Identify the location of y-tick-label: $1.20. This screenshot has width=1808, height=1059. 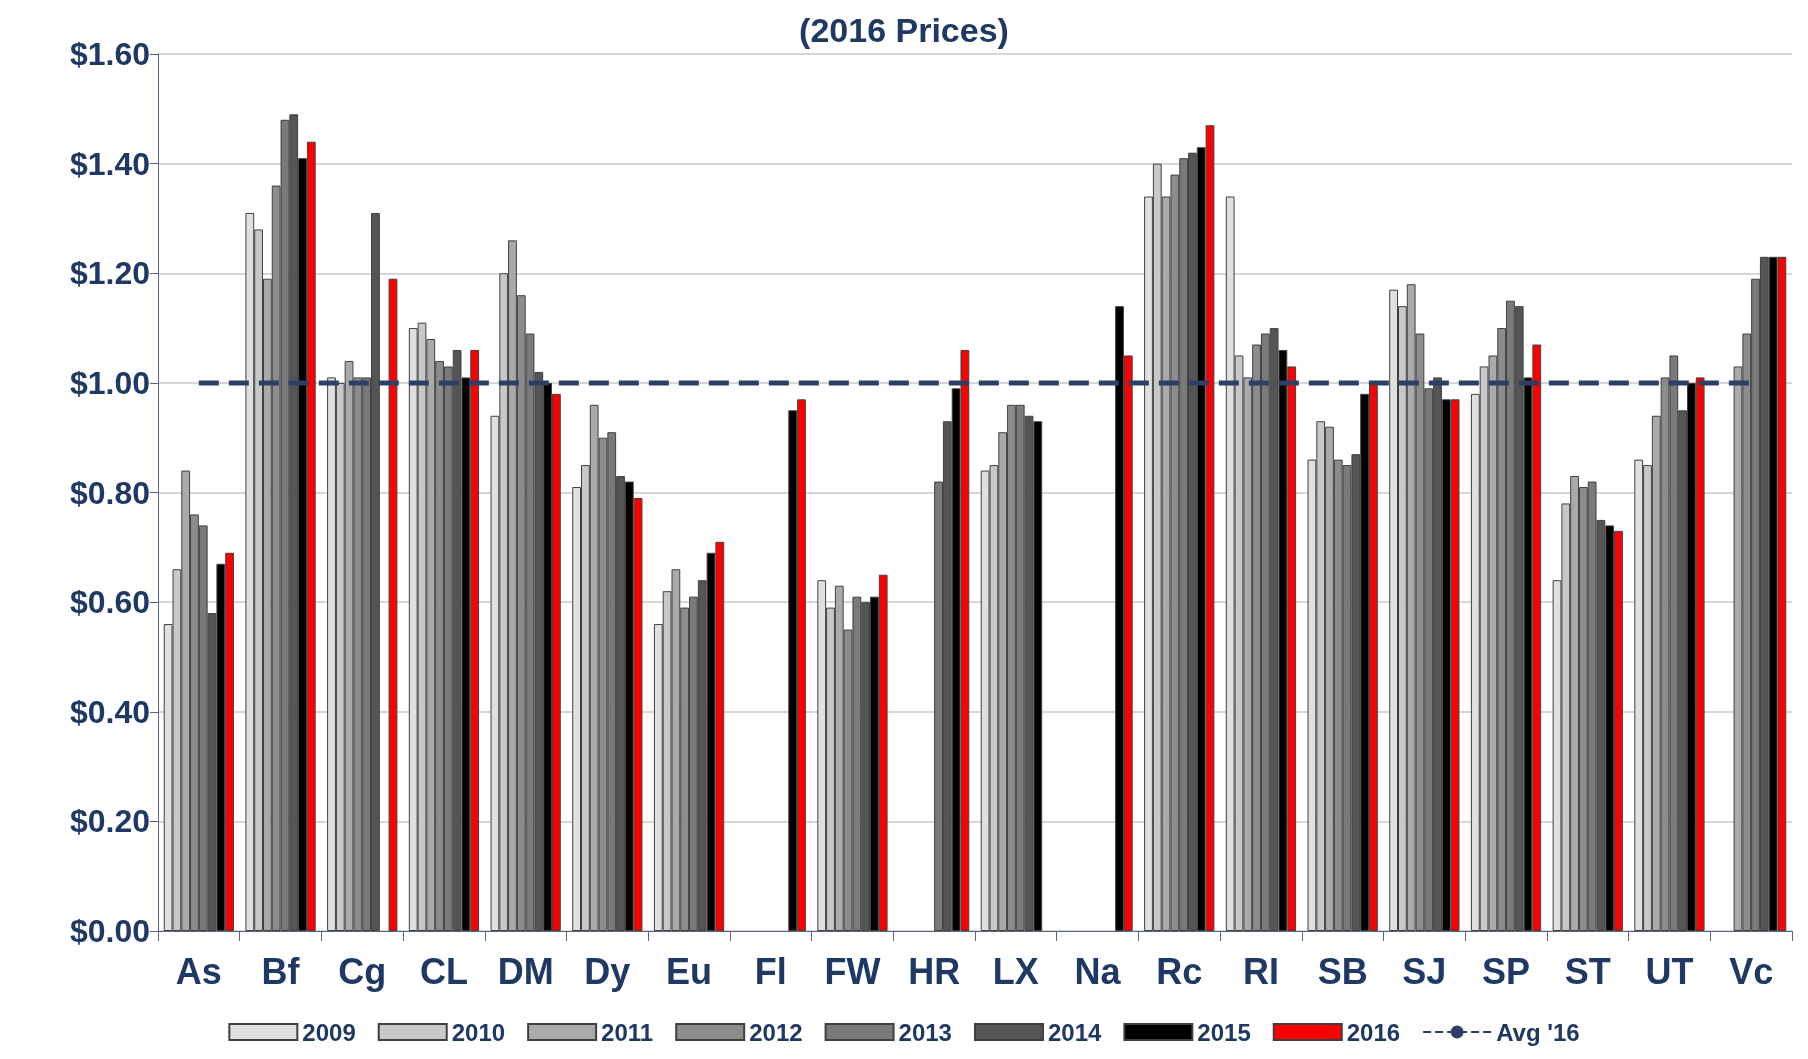
(109, 273).